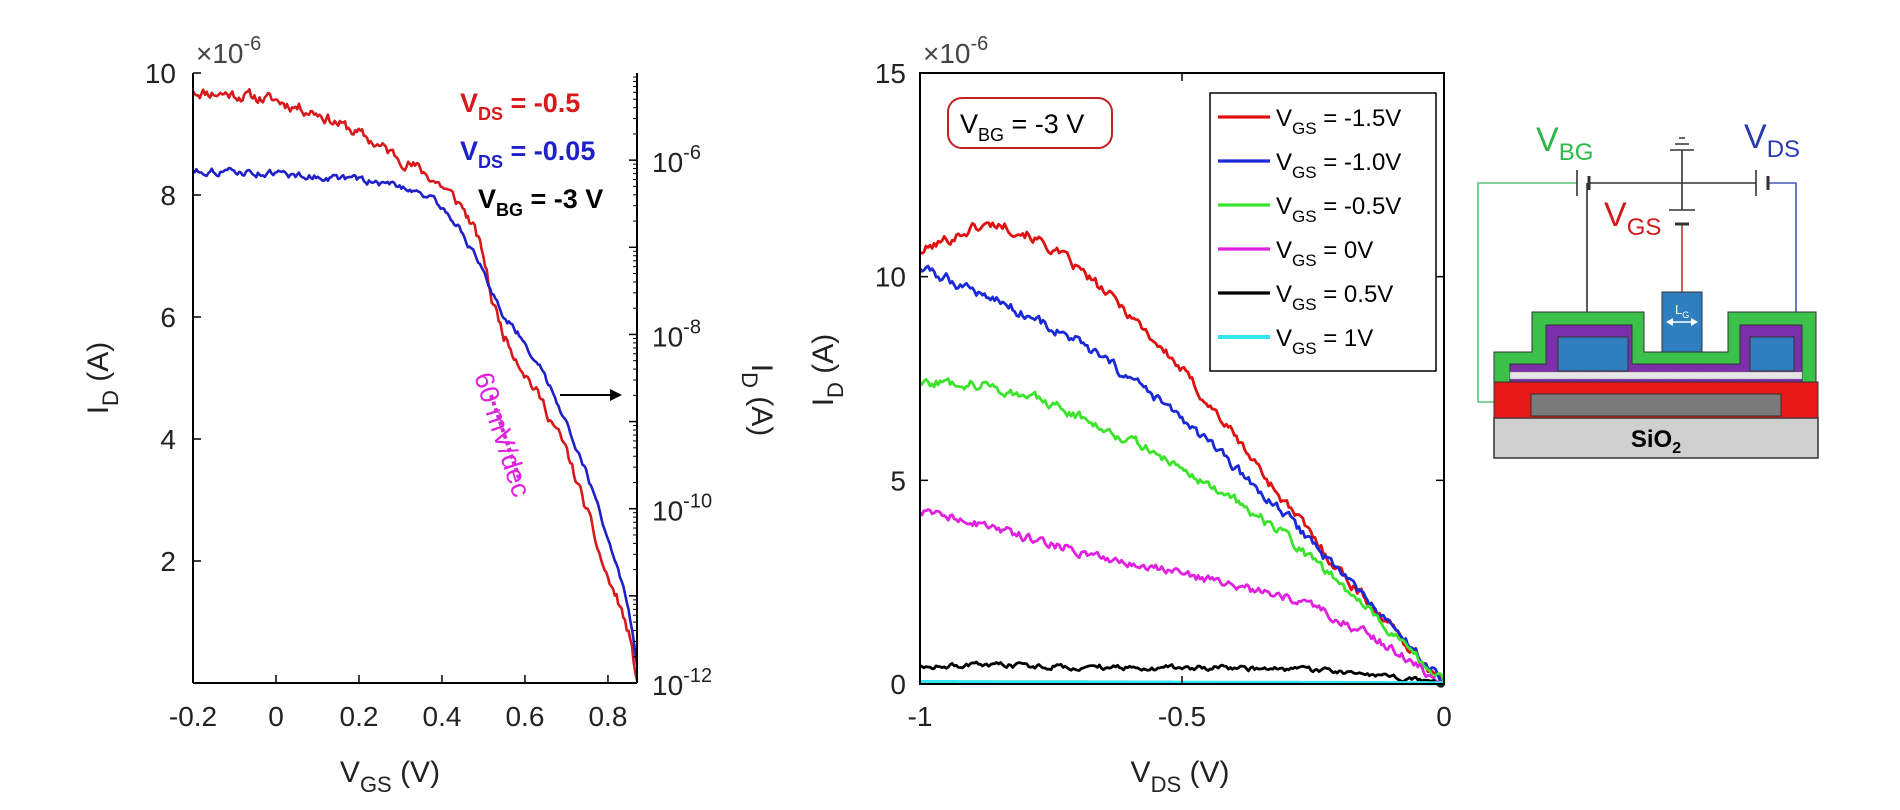 The width and height of the screenshot is (1900, 810). What do you see at coordinates (1682, 217) in the screenshot?
I see `vgs-battery-symbol` at bounding box center [1682, 217].